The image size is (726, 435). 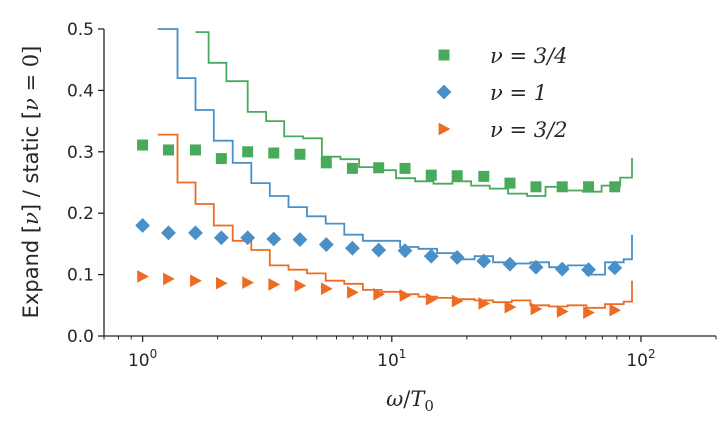 I want to click on y-tick-label: 0.1, so click(x=80, y=276).